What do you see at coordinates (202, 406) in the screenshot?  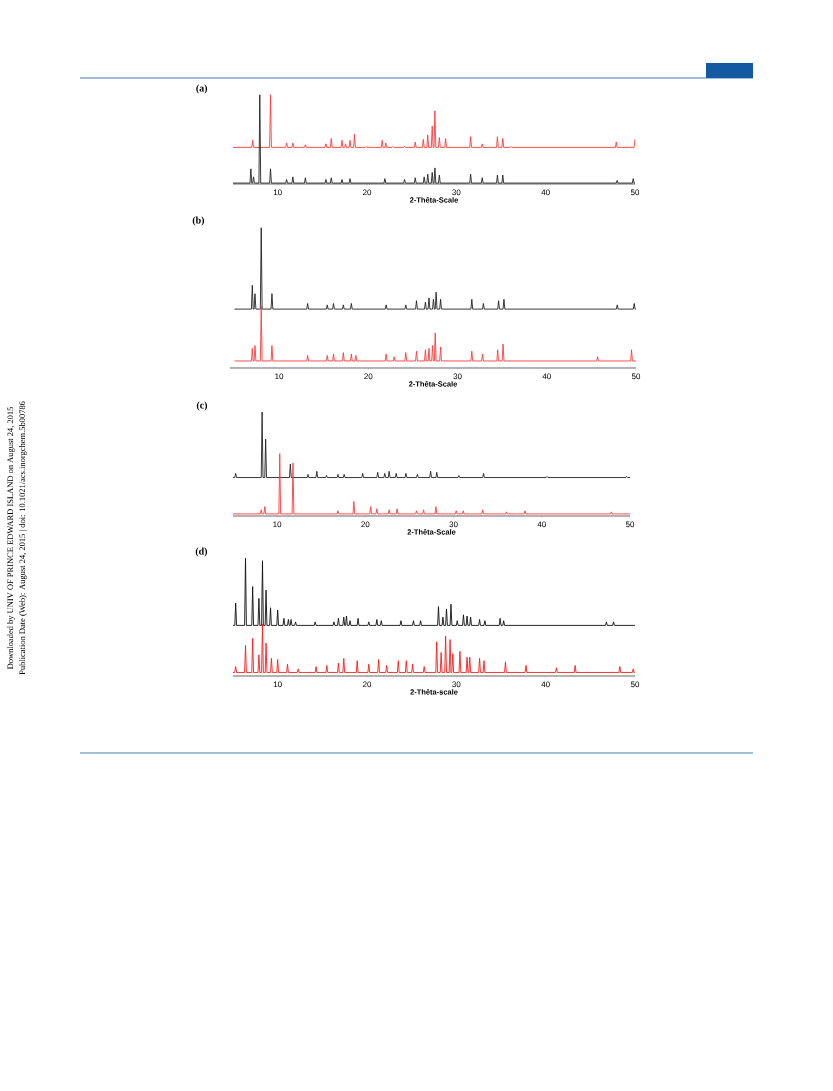 I see `chart-title: (c)` at bounding box center [202, 406].